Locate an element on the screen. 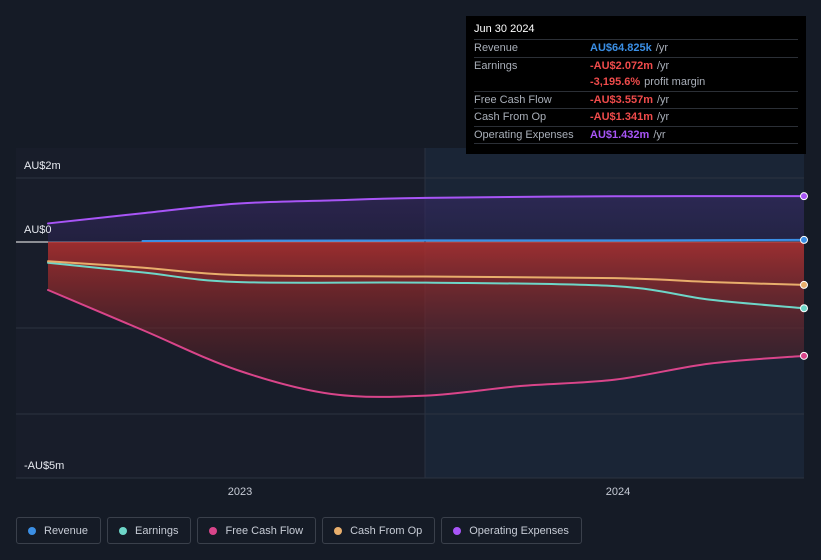  operating-expenses-line is located at coordinates (426, 210).